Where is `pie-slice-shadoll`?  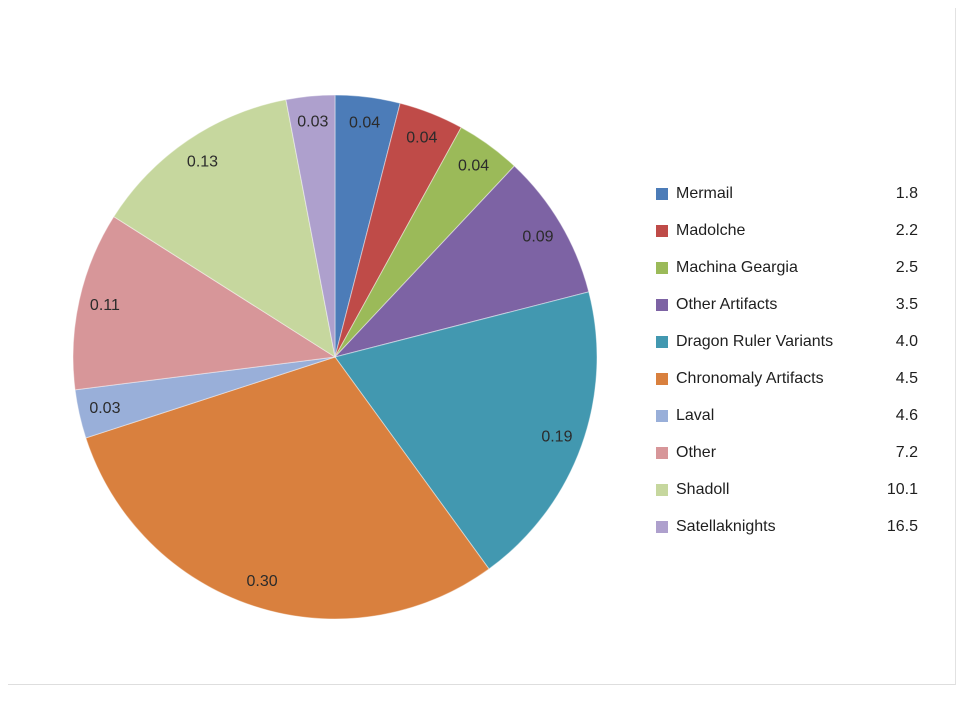
pie-slice-shadoll is located at coordinates (224, 229).